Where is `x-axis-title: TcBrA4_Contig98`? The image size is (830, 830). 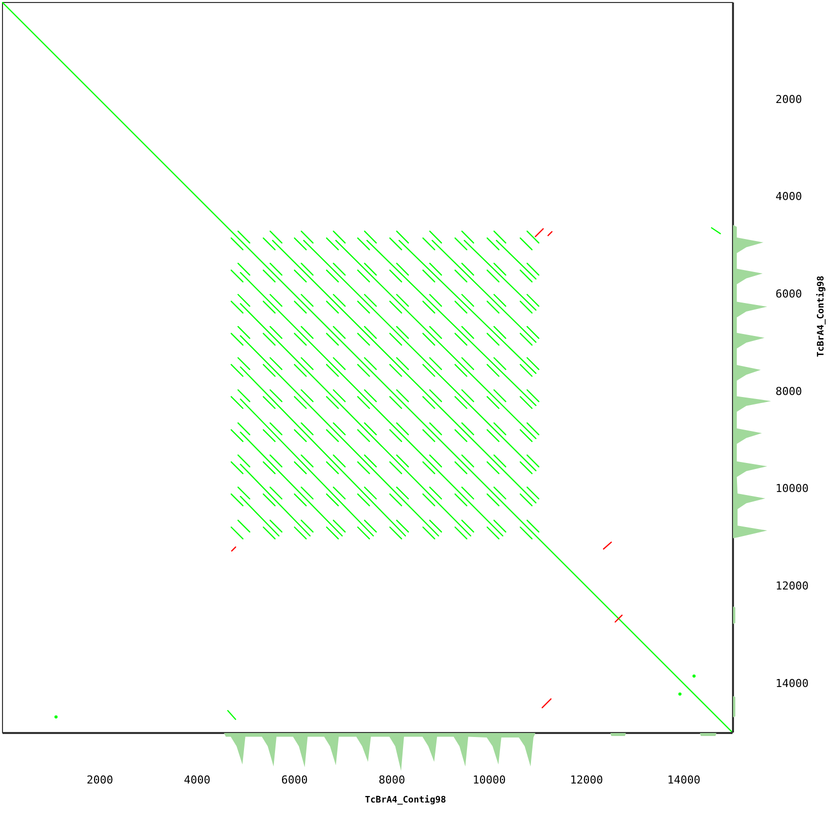 x-axis-title: TcBrA4_Contig98 is located at coordinates (405, 800).